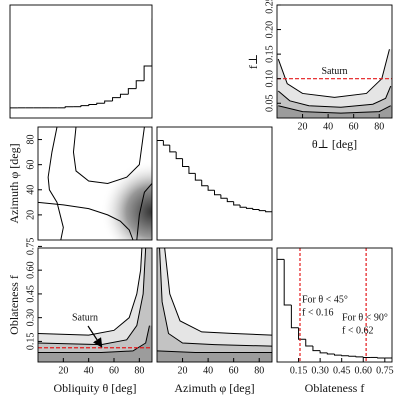  I want to click on y-tick-label: 0.45, so click(30, 294).